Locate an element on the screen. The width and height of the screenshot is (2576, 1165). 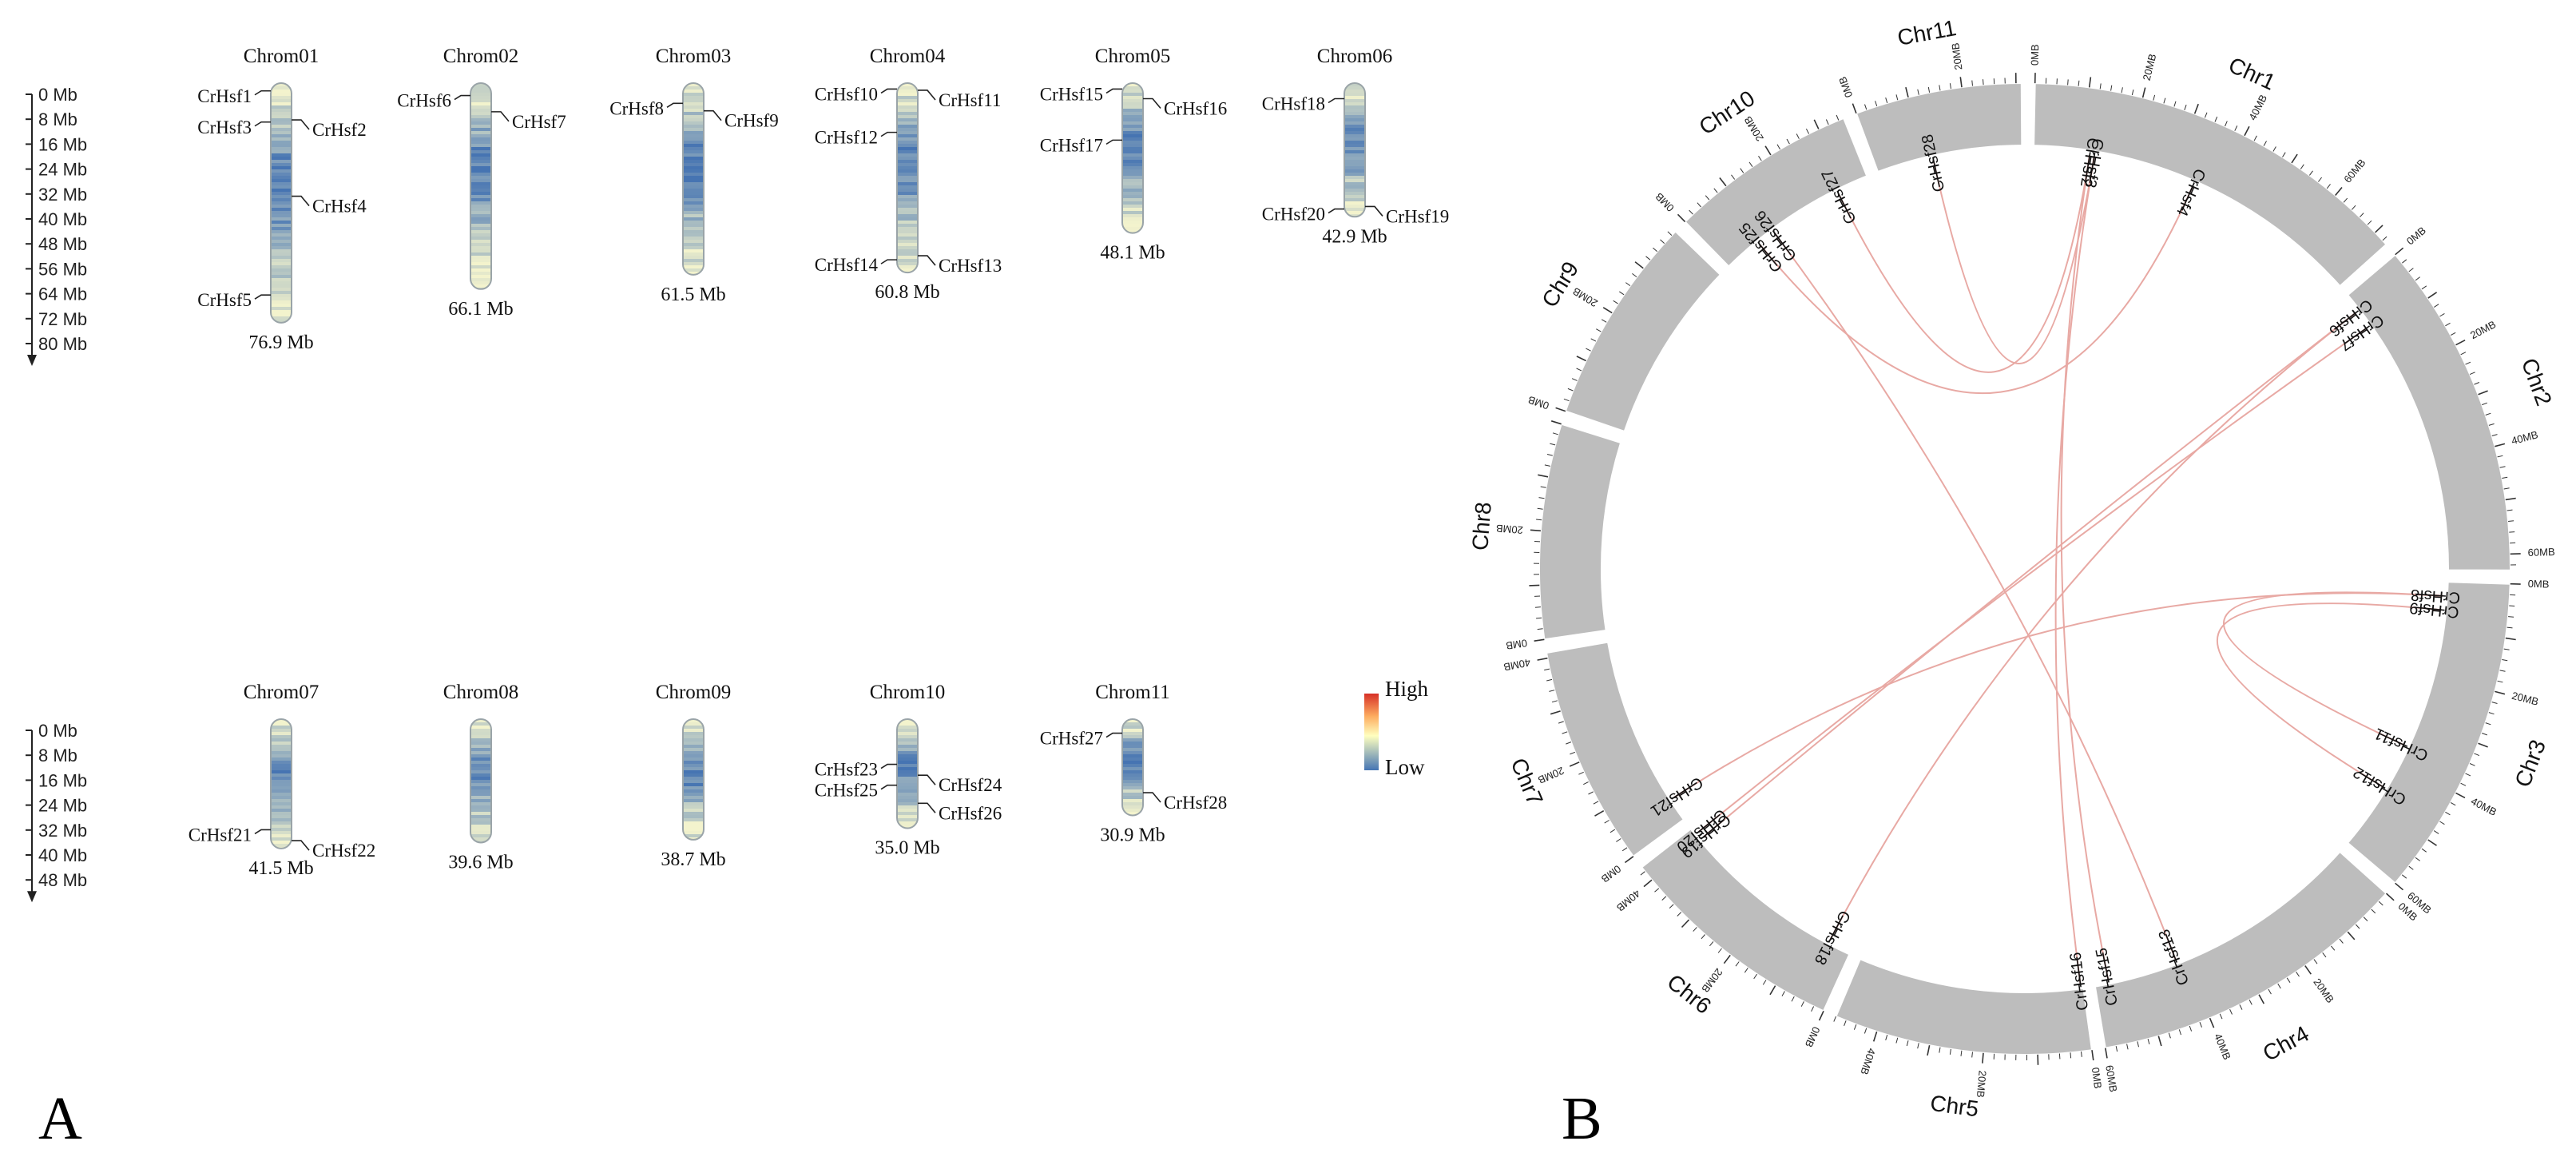
gene-marker-crhsf26: CrHsf26 is located at coordinates (960, 812).